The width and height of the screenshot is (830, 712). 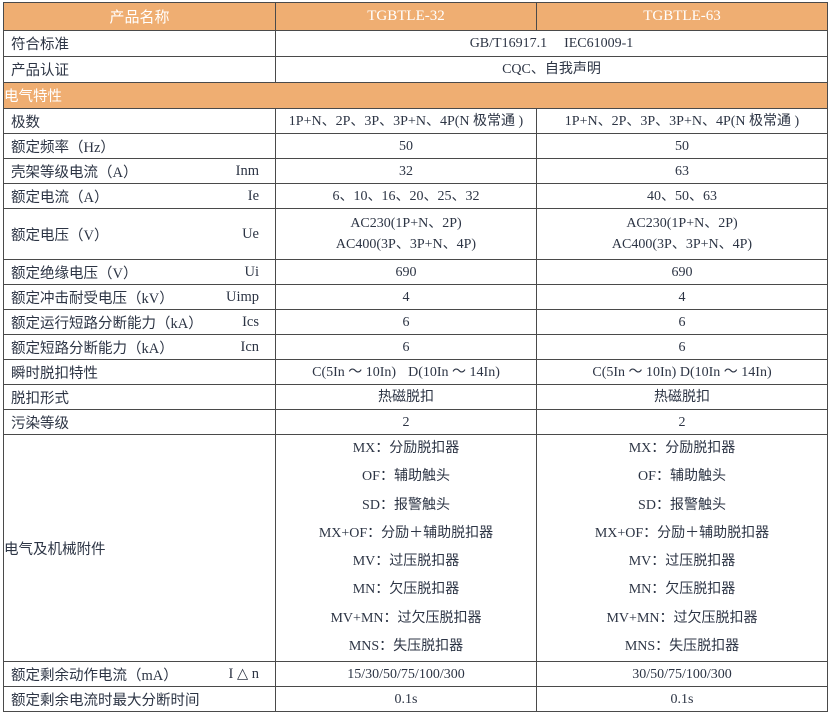 What do you see at coordinates (107, 323) in the screenshot?
I see `row-label: 额定运行短路分断能力（kA）` at bounding box center [107, 323].